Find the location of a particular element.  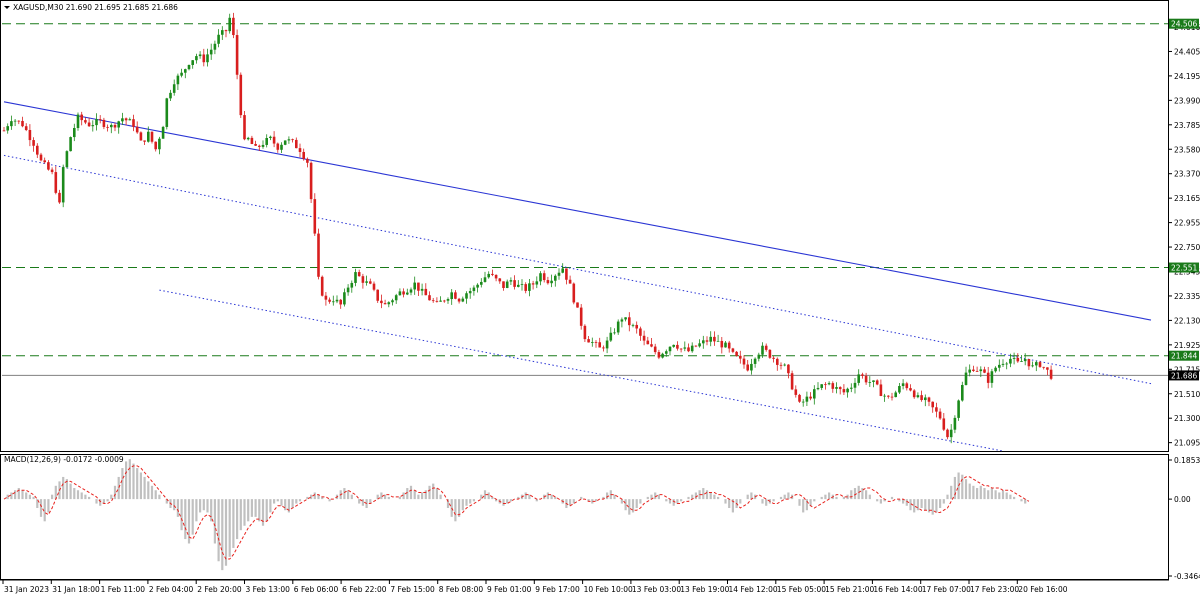

price-tick-label: 21.715 is located at coordinates (1187, 369).